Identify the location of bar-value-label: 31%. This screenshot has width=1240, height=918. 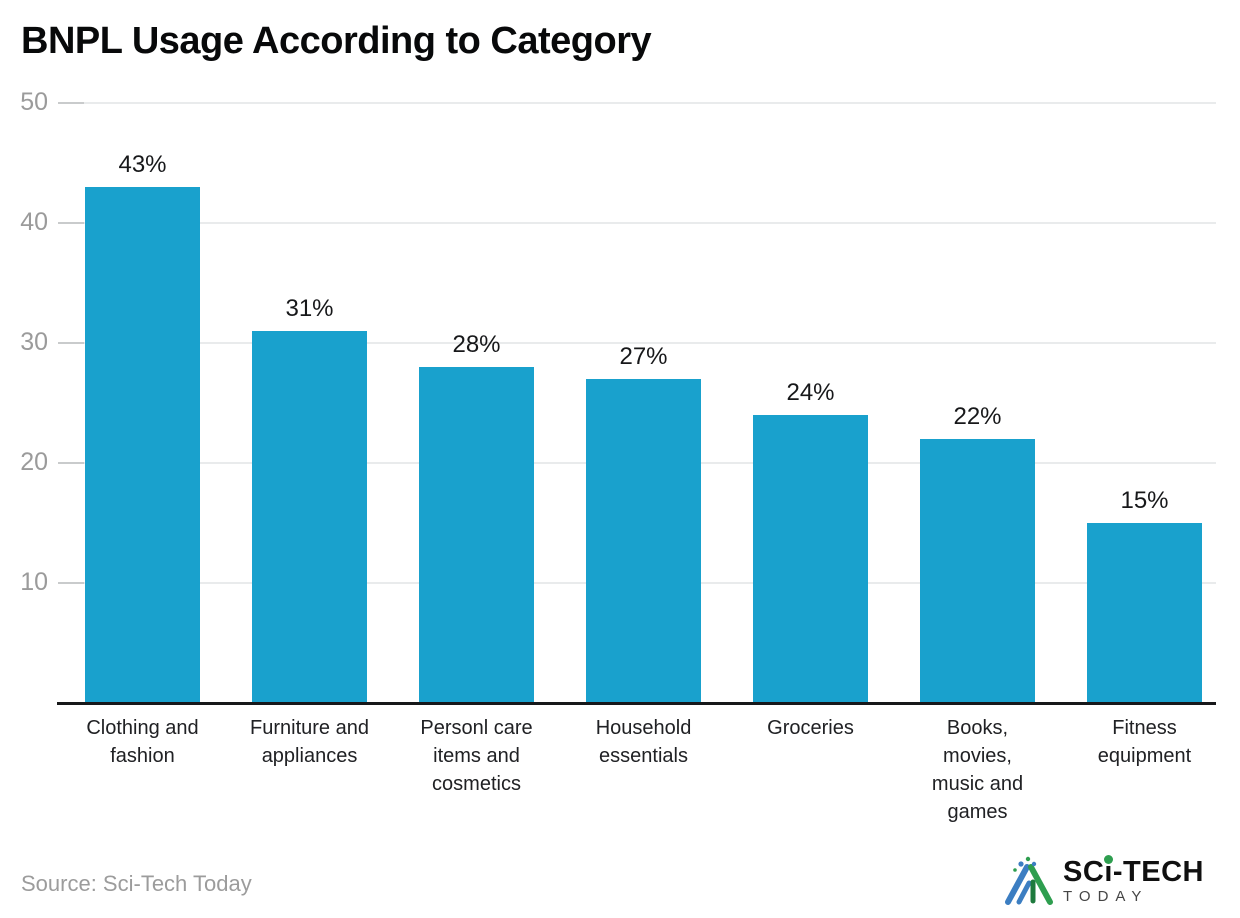
(309, 308).